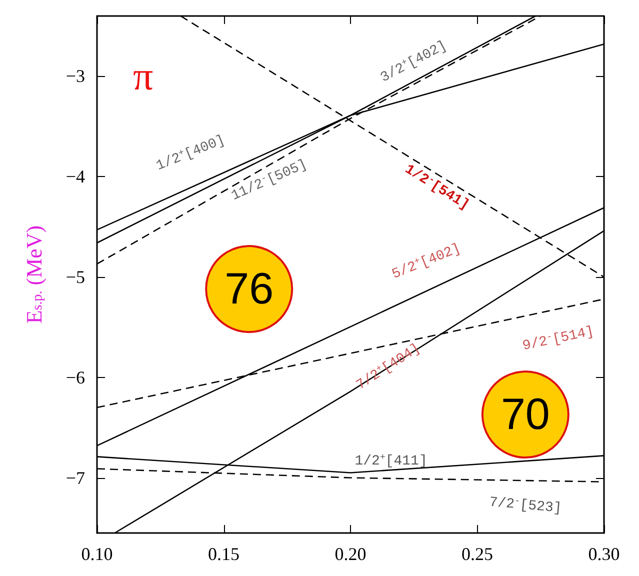 The width and height of the screenshot is (639, 576). I want to click on x-tick-label: 0.20, so click(350, 554).